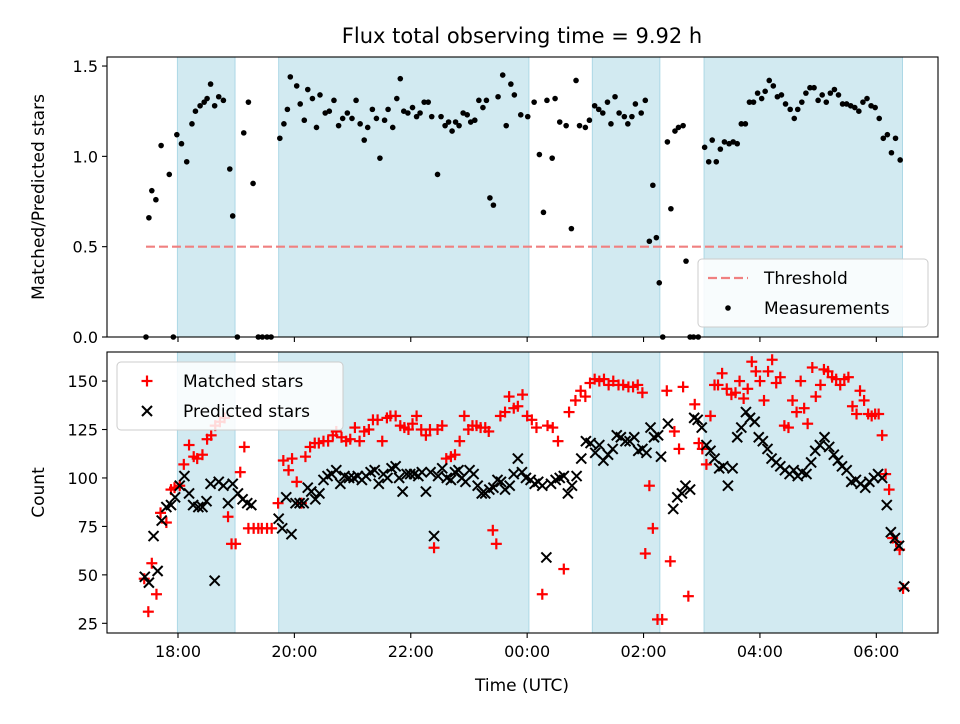 The width and height of the screenshot is (960, 724). What do you see at coordinates (88, 623) in the screenshot?
I see `y-tick-label: 25` at bounding box center [88, 623].